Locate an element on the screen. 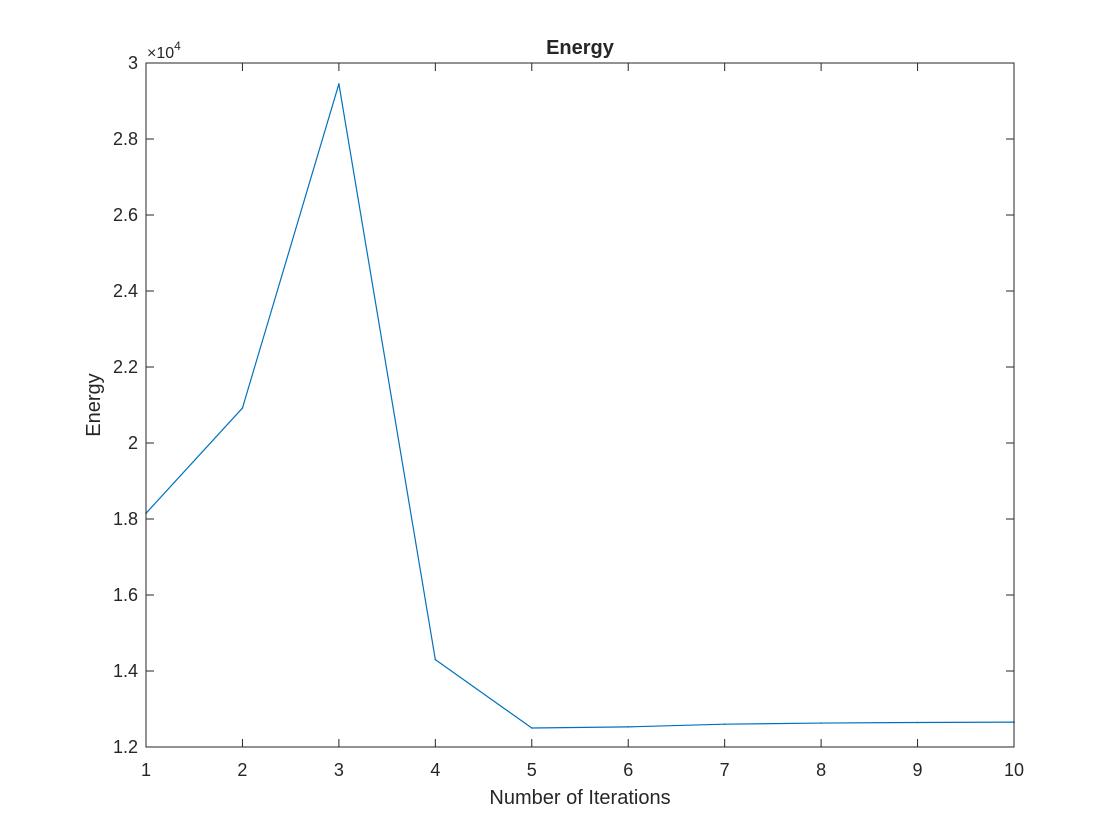 This screenshot has width=1120, height=840. y-axis-label: Energy is located at coordinates (94, 404).